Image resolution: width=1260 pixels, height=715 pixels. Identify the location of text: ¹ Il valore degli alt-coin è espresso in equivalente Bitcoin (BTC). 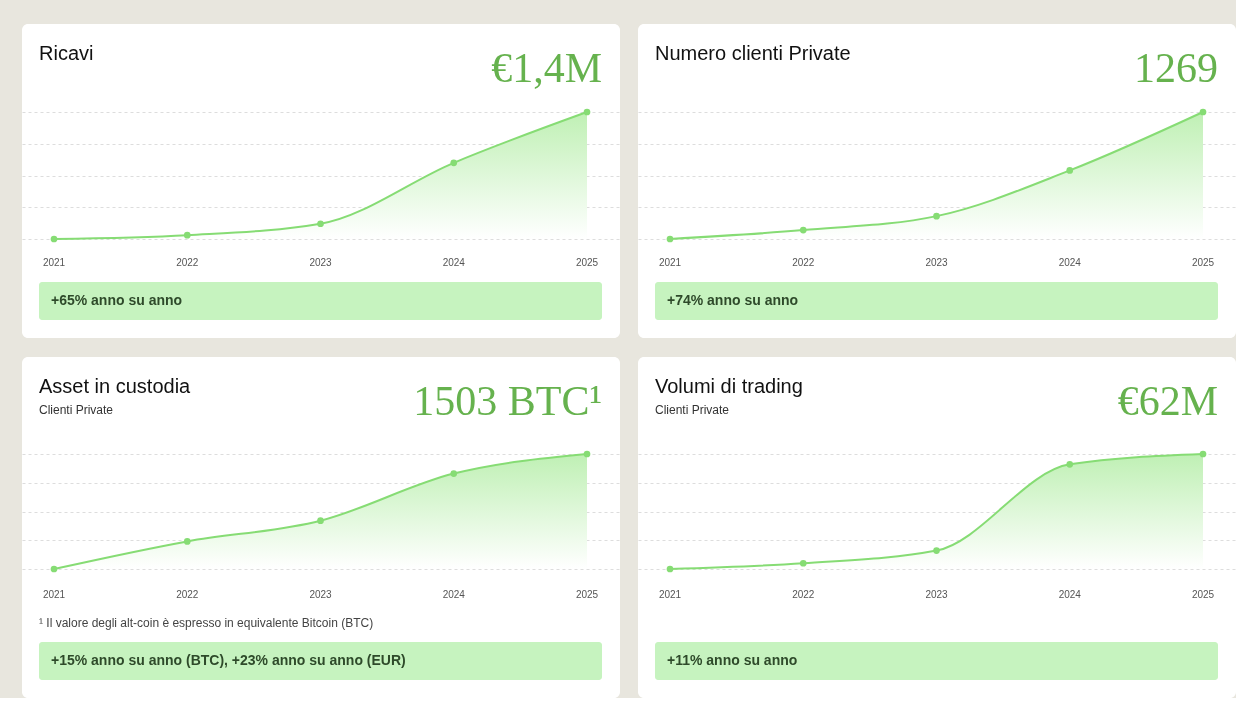
(206, 623).